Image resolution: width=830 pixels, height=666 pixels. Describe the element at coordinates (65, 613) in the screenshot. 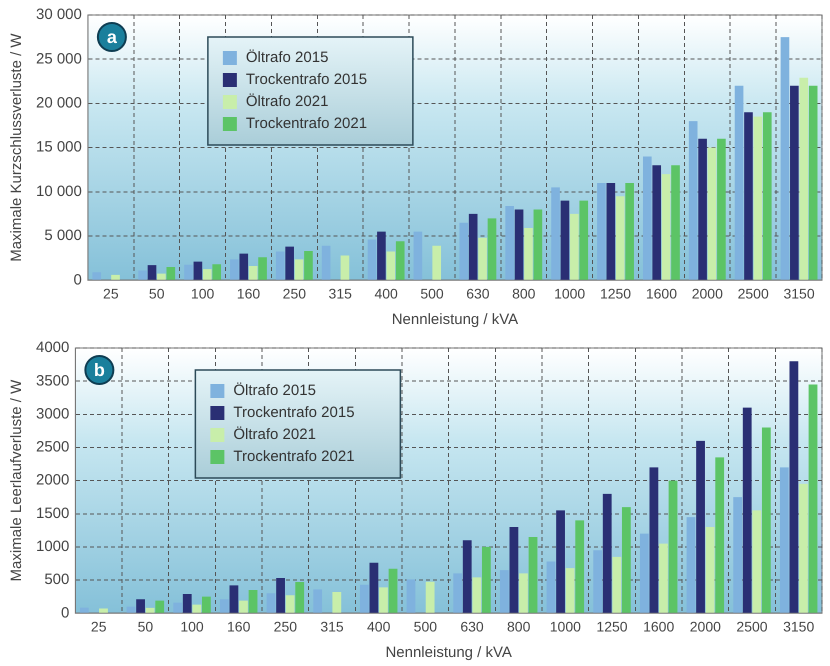

I see `y-tick-label: 0` at that location.